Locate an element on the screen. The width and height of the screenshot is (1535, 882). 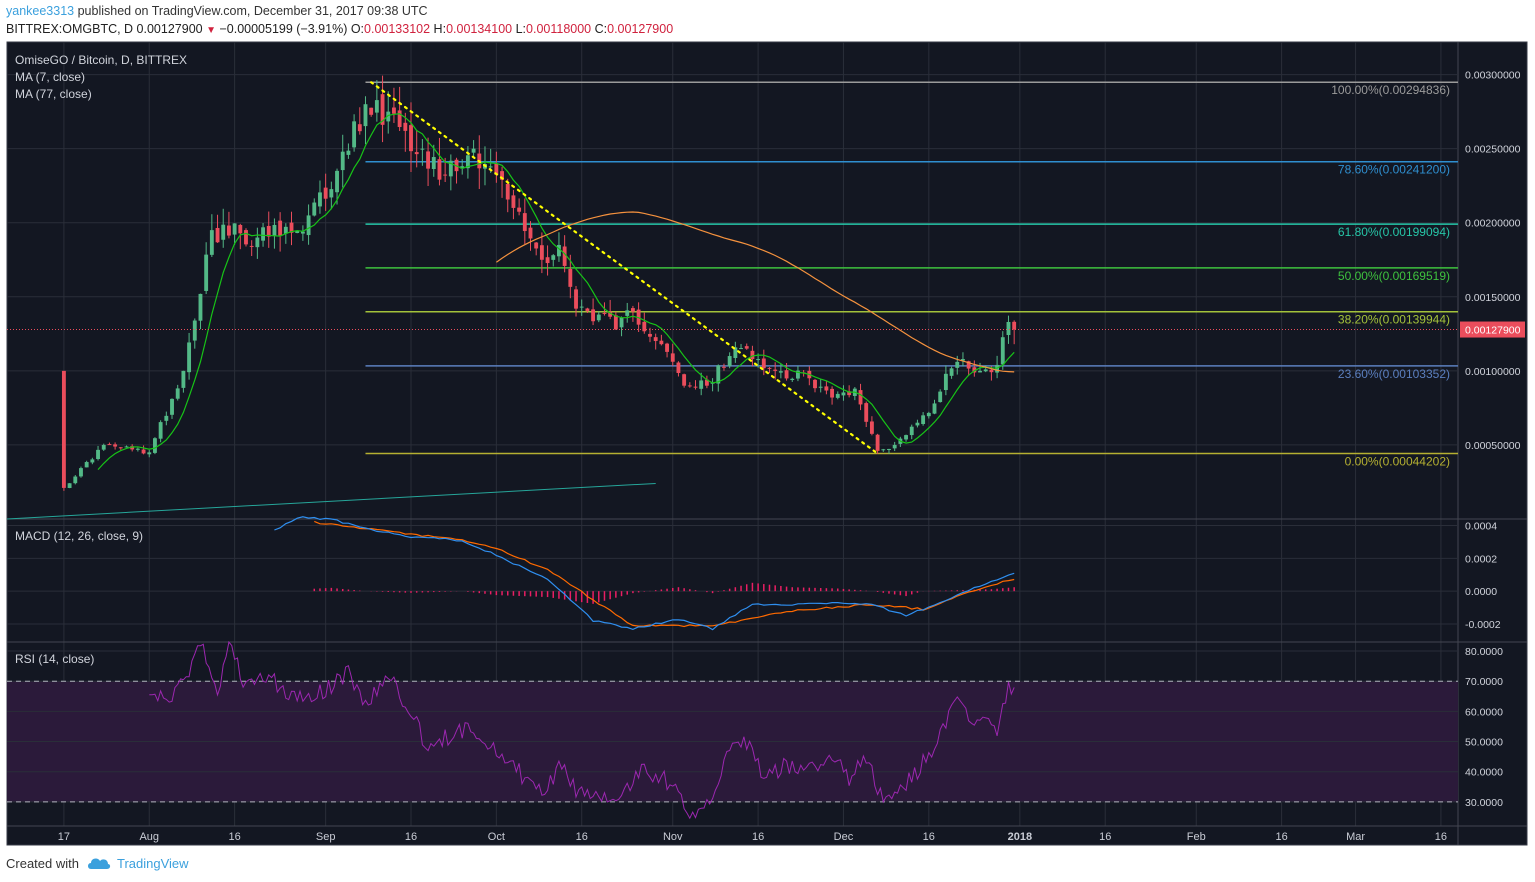
rsi-tick-label: 40.0000 is located at coordinates (1484, 773).